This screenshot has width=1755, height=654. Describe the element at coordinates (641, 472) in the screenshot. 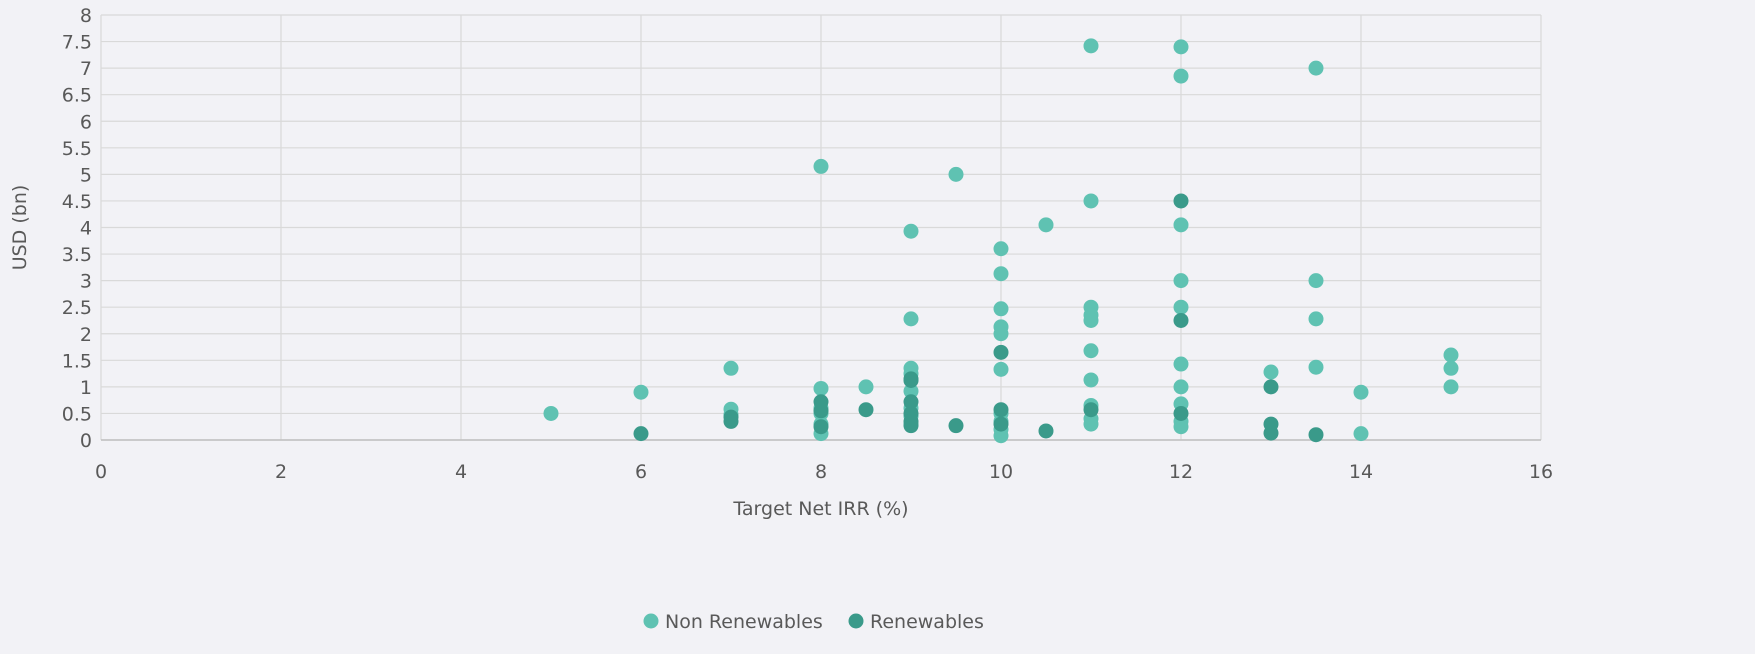

I see `x-tick-label: 6` at that location.